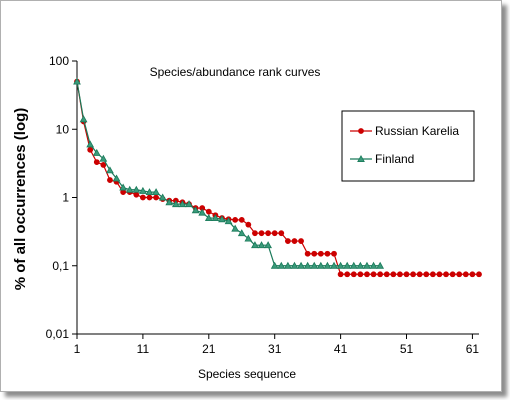 This screenshot has width=510, height=400. I want to click on y-tick-label: 0,1, so click(60, 266).